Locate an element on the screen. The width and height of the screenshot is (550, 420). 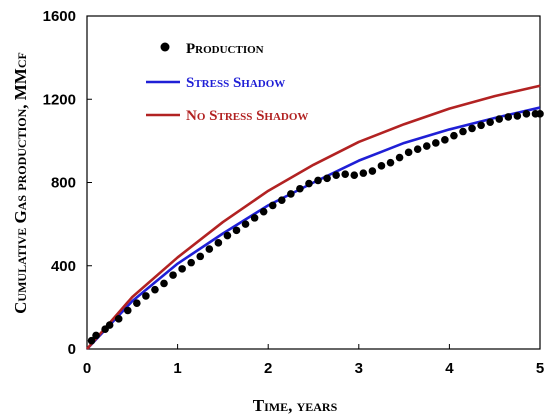
x-ticks: 0 1 2 3 4 5 is located at coordinates (313, 360).